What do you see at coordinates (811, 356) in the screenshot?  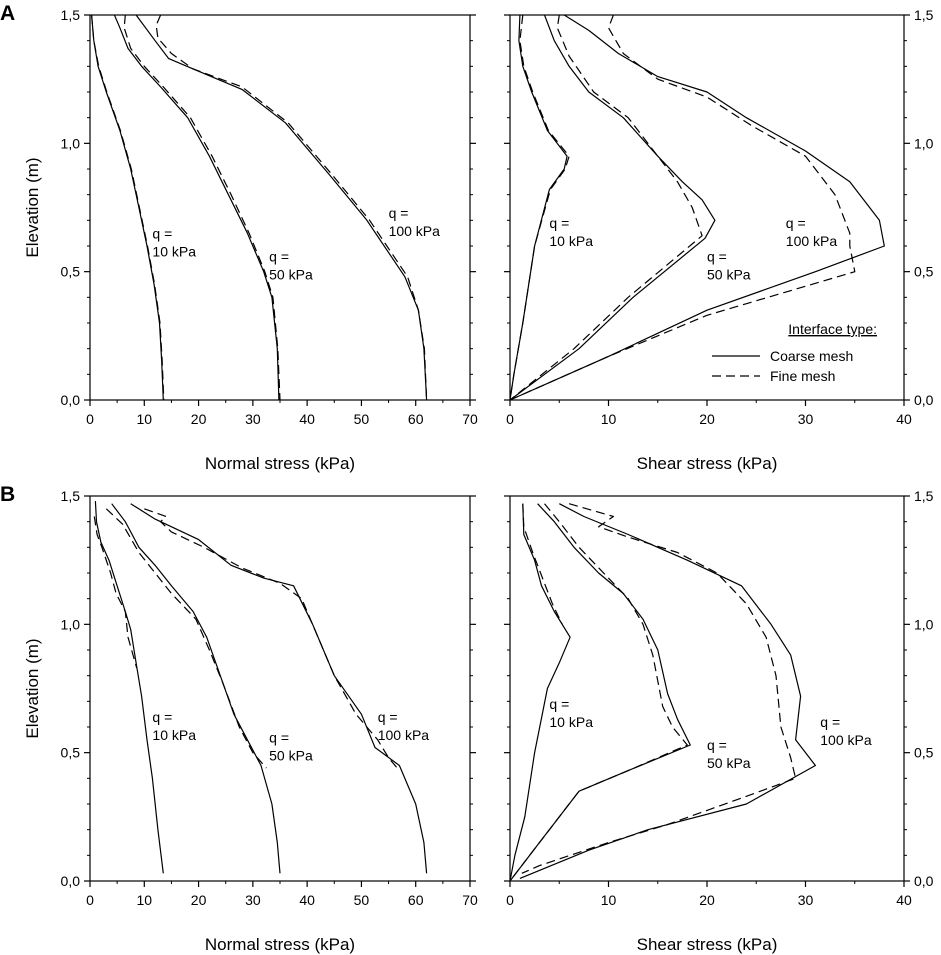 I see `legend-label-coarse-mesh: Coarse mesh` at bounding box center [811, 356].